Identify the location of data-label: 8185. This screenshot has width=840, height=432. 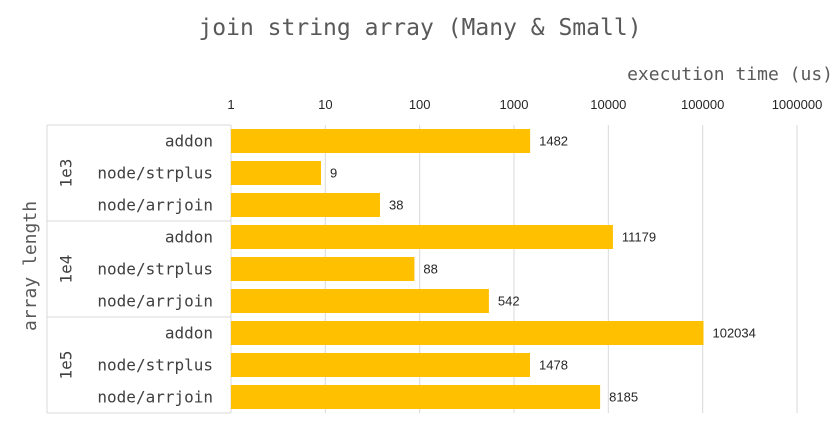
(623, 397).